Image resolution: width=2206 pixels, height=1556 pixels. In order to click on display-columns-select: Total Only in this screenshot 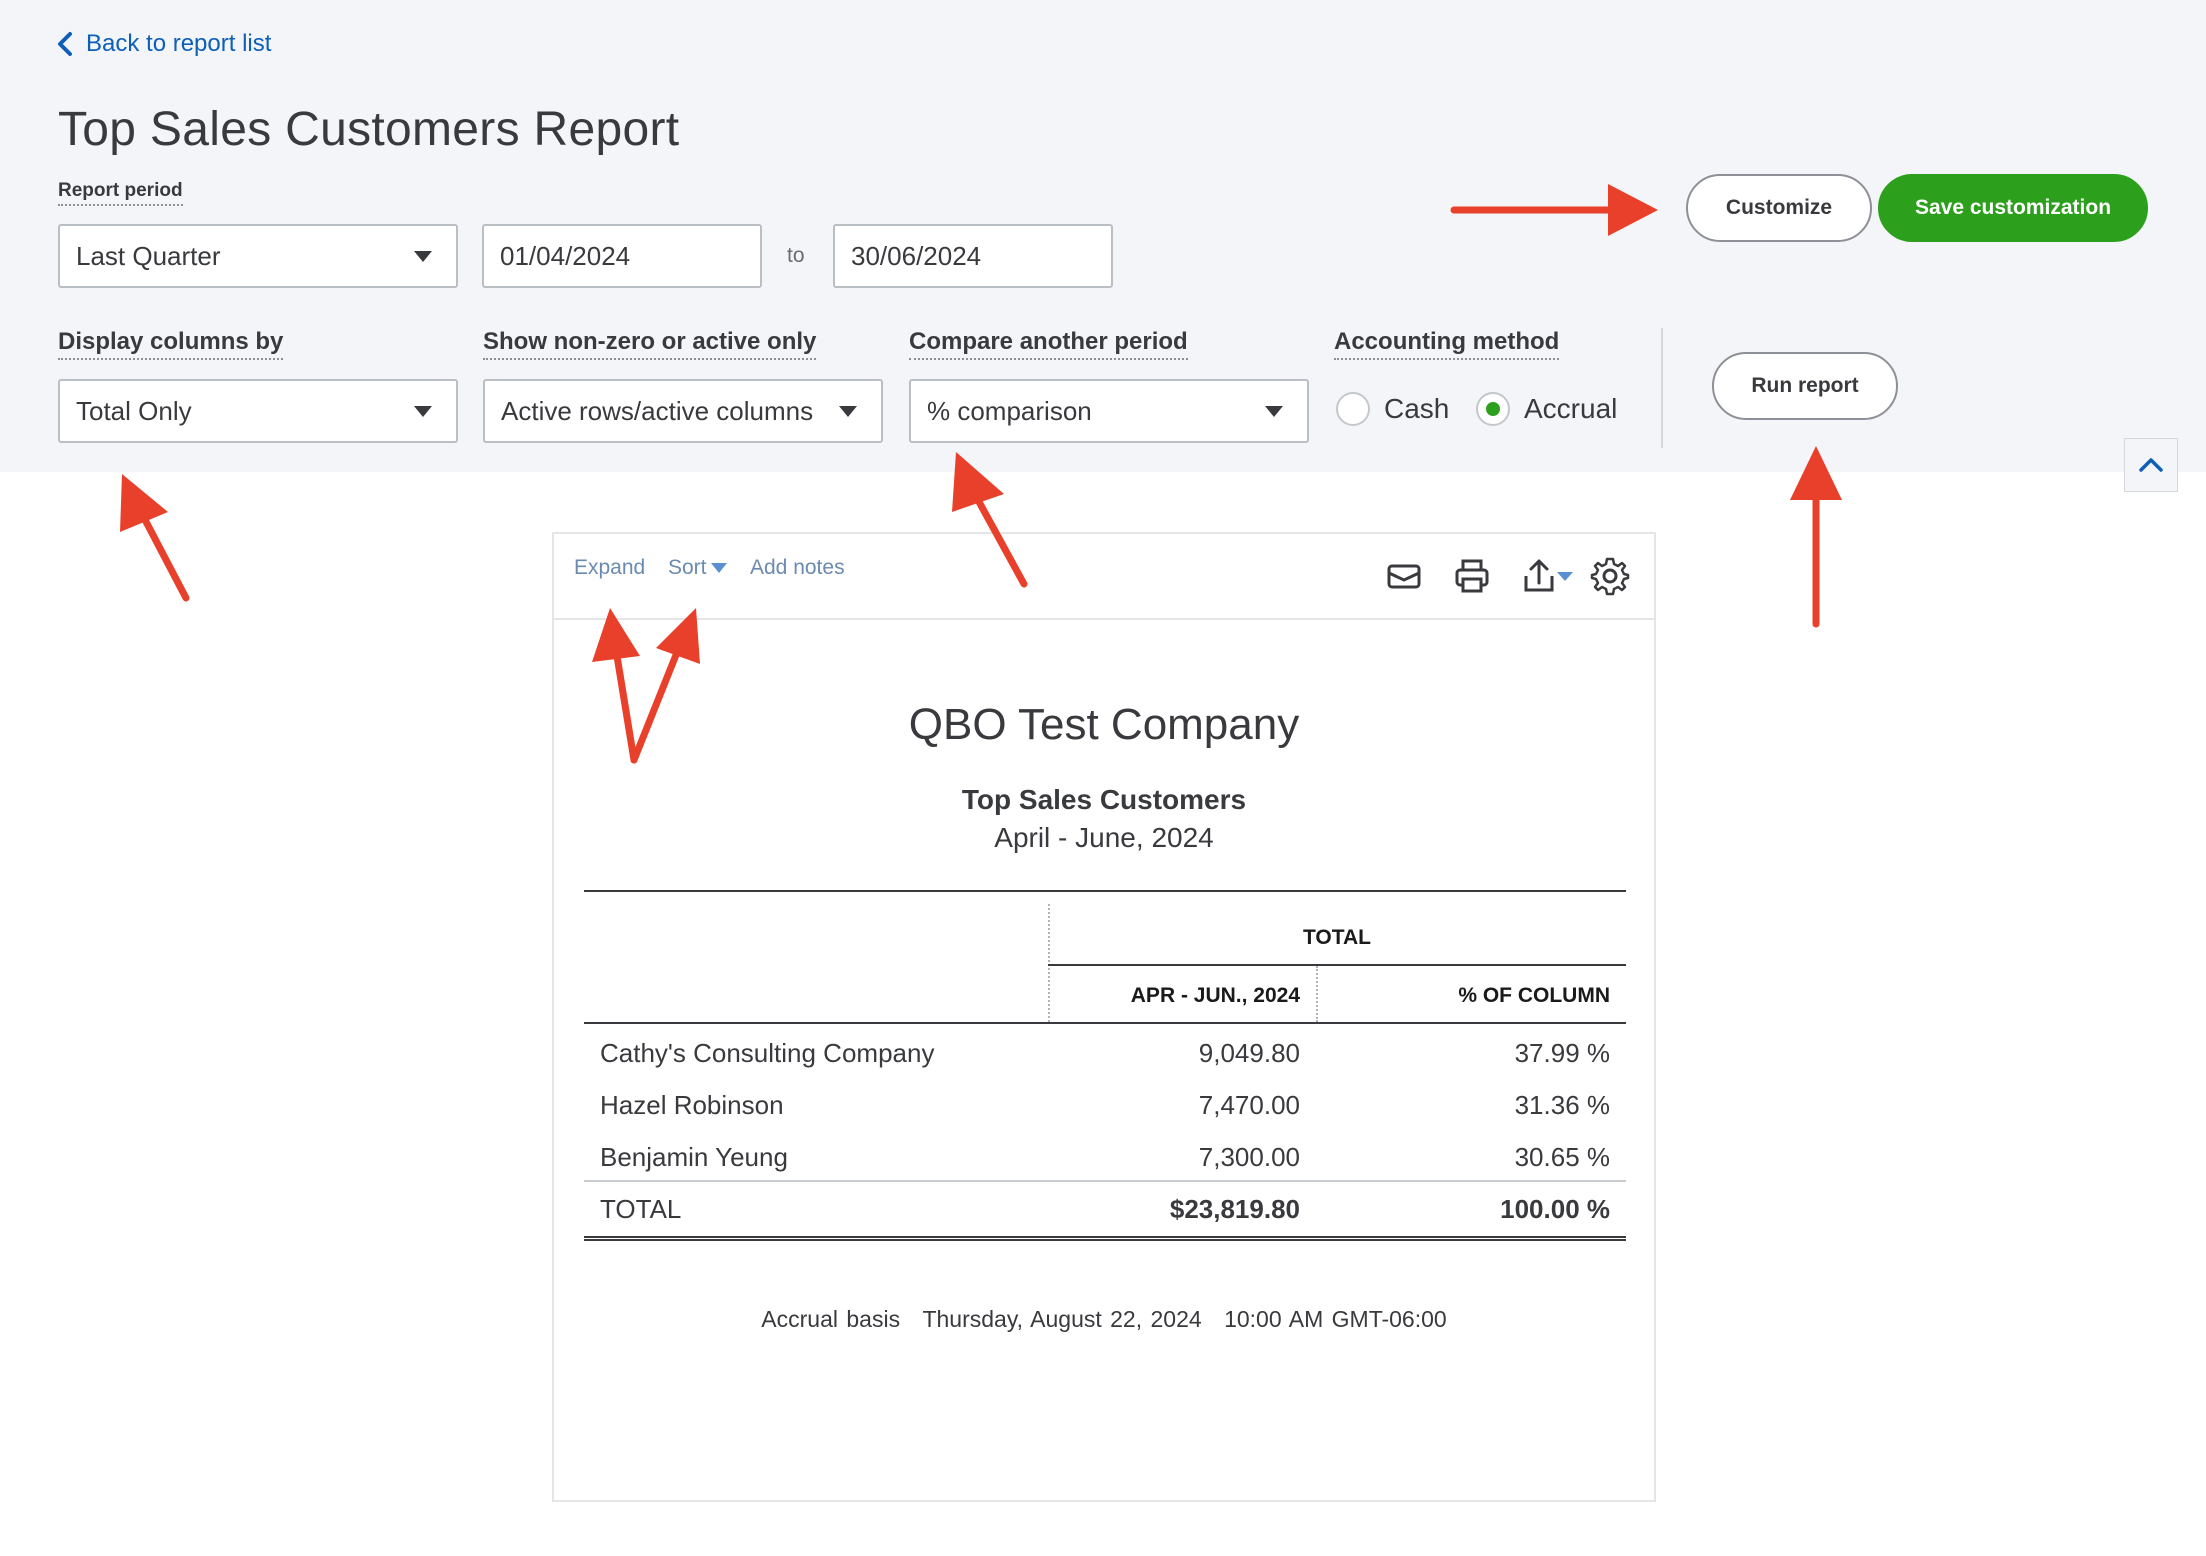, I will do `click(258, 411)`.